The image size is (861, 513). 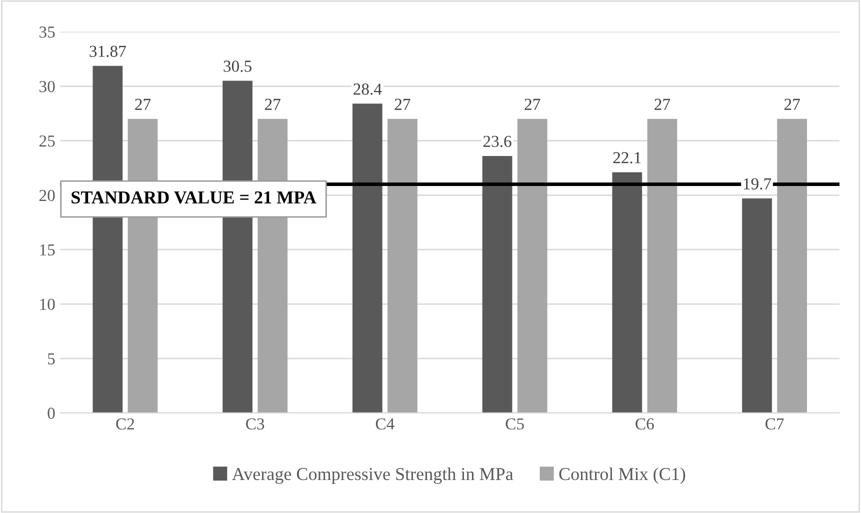 I want to click on y-tick-label: 25, so click(x=47, y=141).